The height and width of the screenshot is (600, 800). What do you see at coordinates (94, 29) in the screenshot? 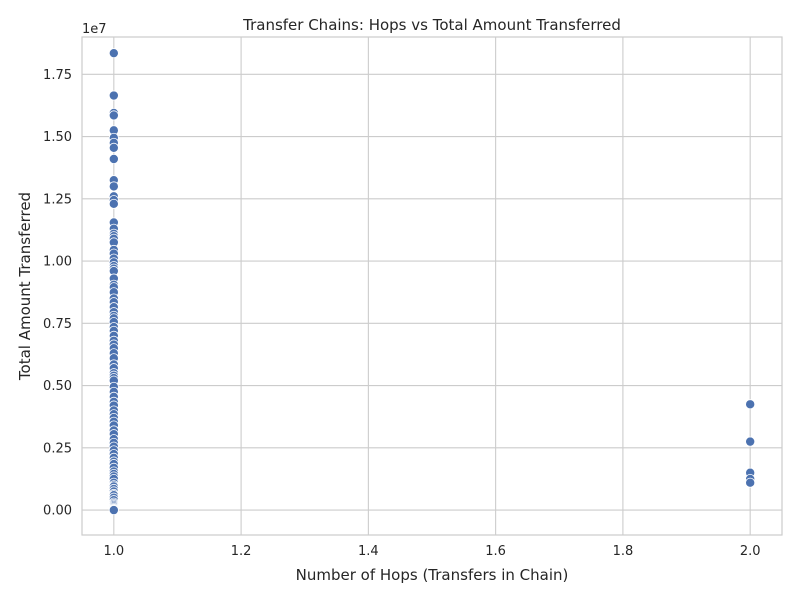
I see `y-offset-label: 1e7` at bounding box center [94, 29].